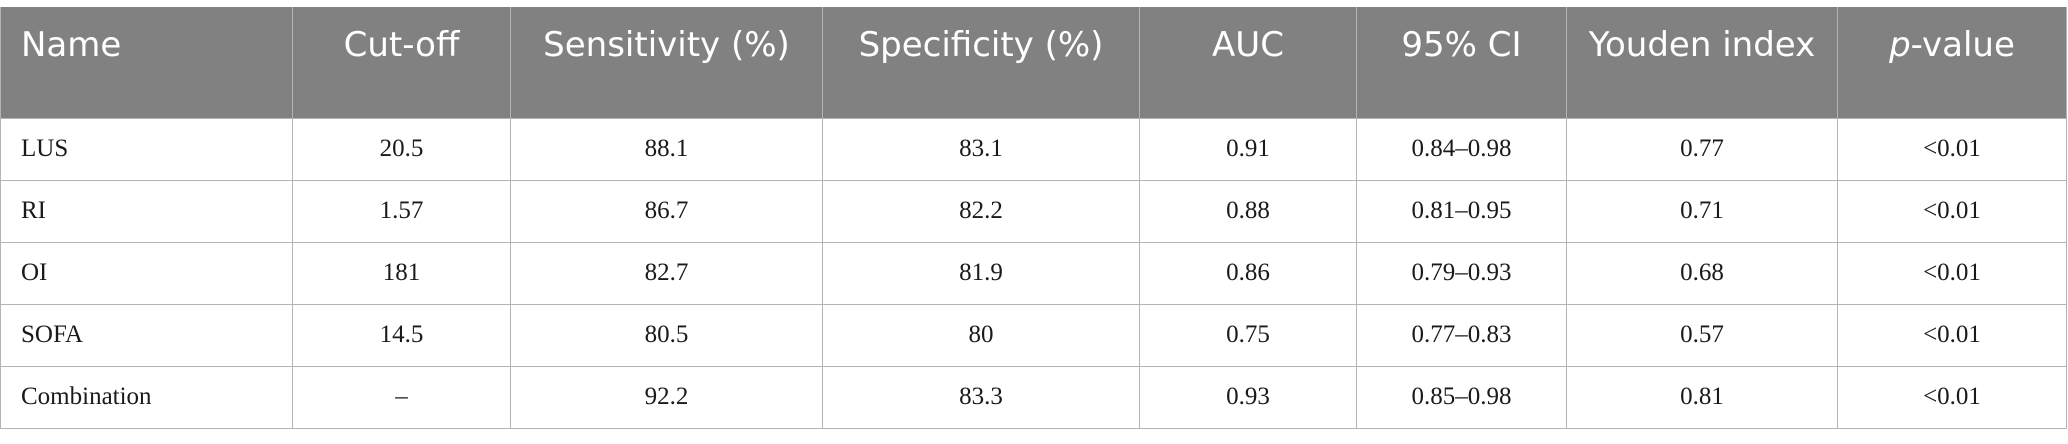 The width and height of the screenshot is (2068, 444). What do you see at coordinates (1248, 397) in the screenshot?
I see `cell-auc: 0.93` at bounding box center [1248, 397].